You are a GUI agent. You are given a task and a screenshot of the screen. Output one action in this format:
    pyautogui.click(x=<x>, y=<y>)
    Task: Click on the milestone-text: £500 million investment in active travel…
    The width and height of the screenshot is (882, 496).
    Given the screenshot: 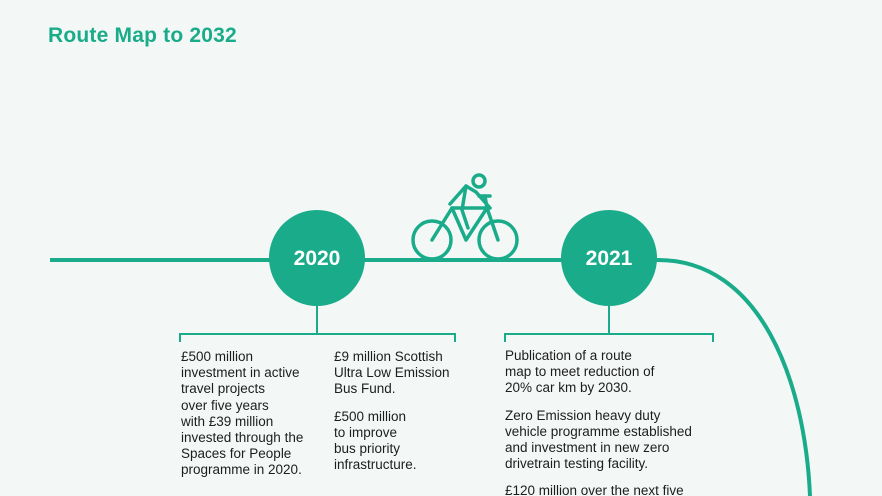 What is the action you would take?
    pyautogui.click(x=242, y=413)
    